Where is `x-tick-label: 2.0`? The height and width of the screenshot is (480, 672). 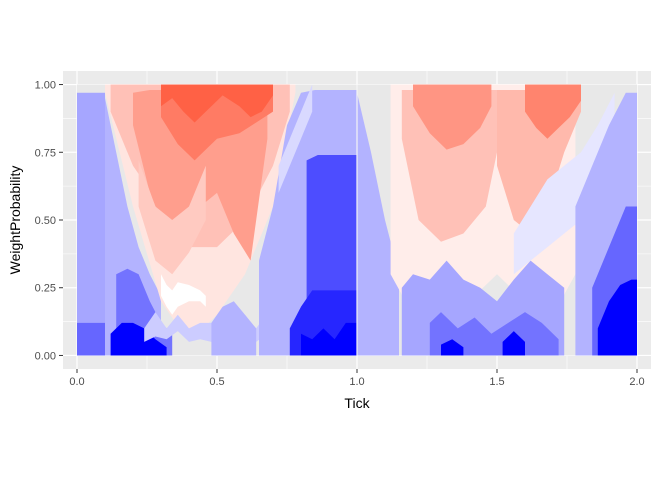 x-tick-label: 2.0 is located at coordinates (636, 382).